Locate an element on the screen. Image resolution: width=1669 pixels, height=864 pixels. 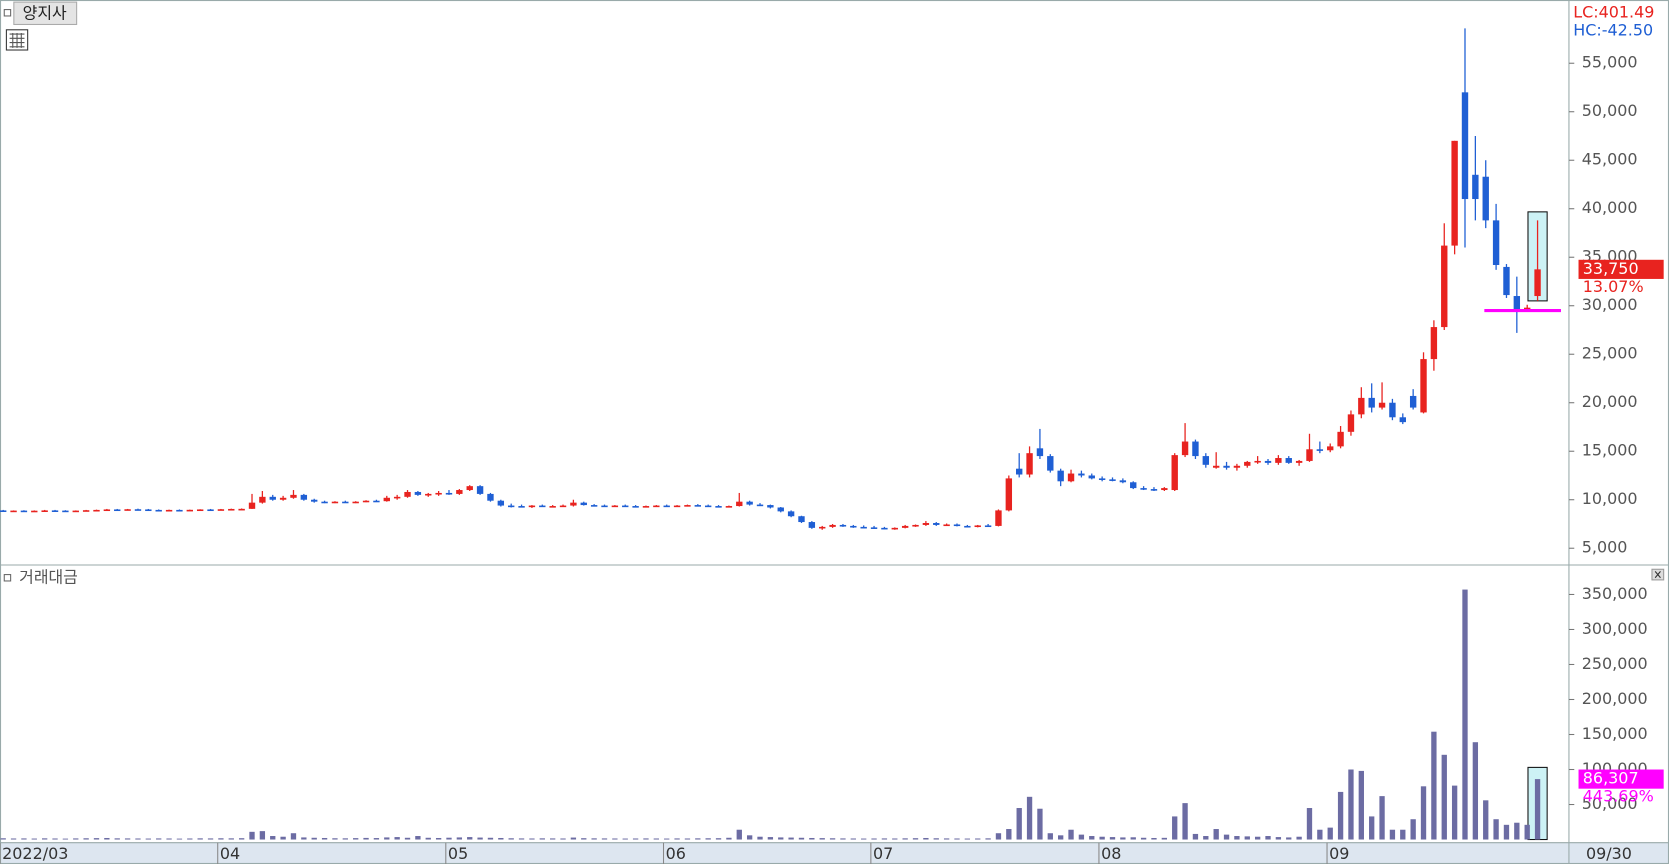
y-tick-label: 15,000 is located at coordinates (1610, 450).